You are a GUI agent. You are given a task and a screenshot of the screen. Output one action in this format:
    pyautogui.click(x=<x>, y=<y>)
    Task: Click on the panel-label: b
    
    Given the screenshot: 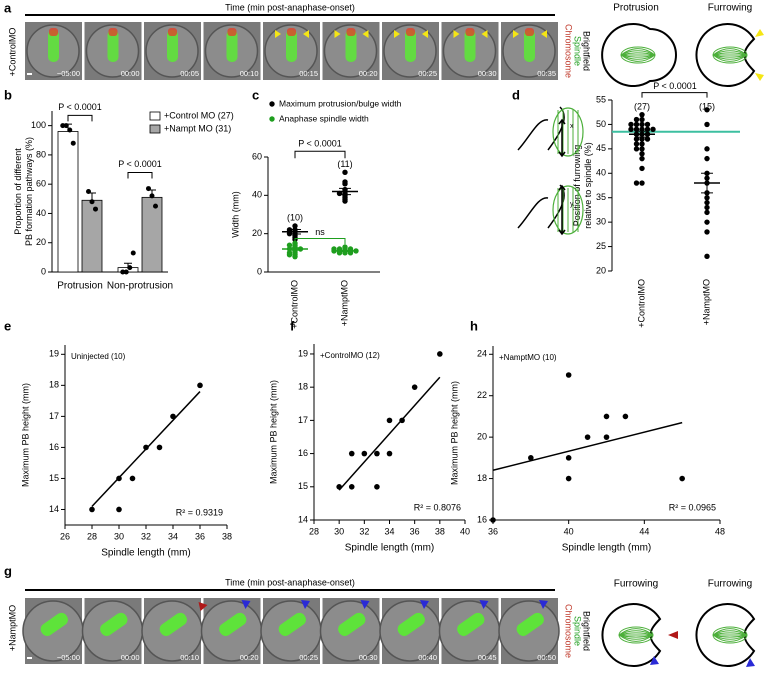 What is the action you would take?
    pyautogui.click(x=8, y=94)
    